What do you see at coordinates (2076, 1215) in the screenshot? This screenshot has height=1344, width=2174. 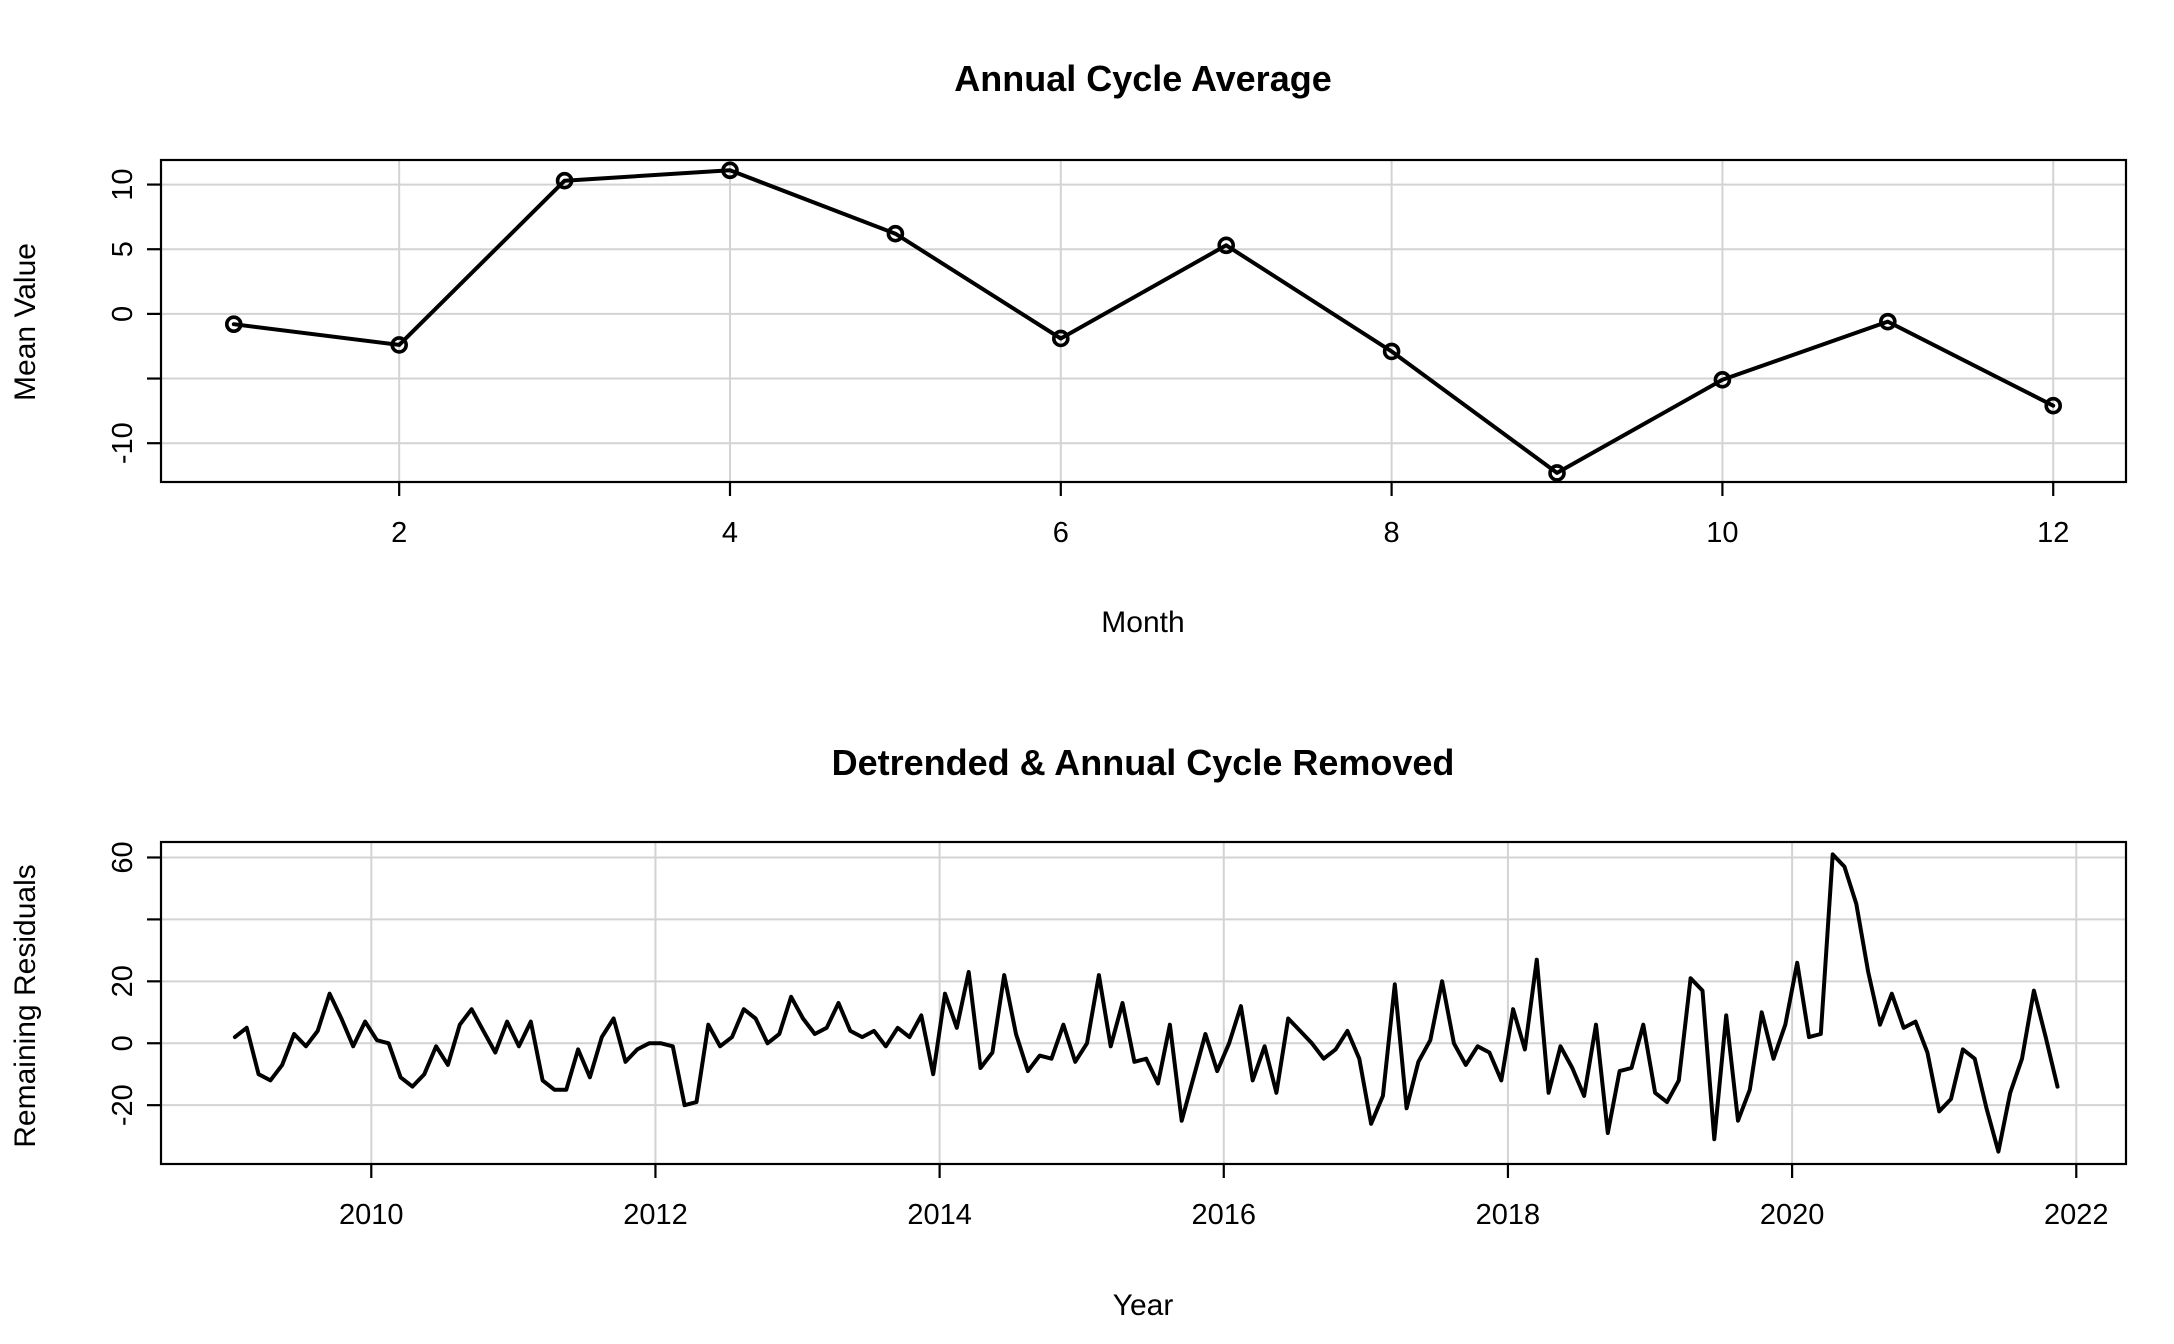 I see `x-tick-label: 2022` at bounding box center [2076, 1215].